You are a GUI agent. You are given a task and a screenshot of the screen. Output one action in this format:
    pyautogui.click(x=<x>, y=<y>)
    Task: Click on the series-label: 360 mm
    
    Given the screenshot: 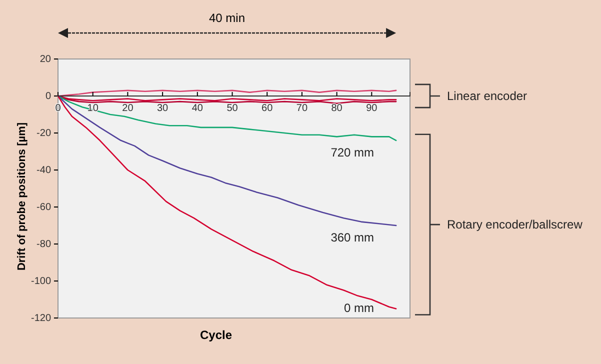 What is the action you would take?
    pyautogui.click(x=352, y=237)
    